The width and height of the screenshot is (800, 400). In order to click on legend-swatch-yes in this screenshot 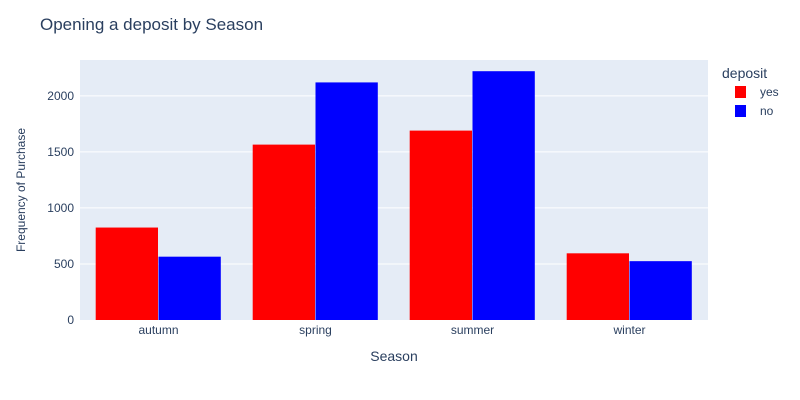, I will do `click(740, 92)`.